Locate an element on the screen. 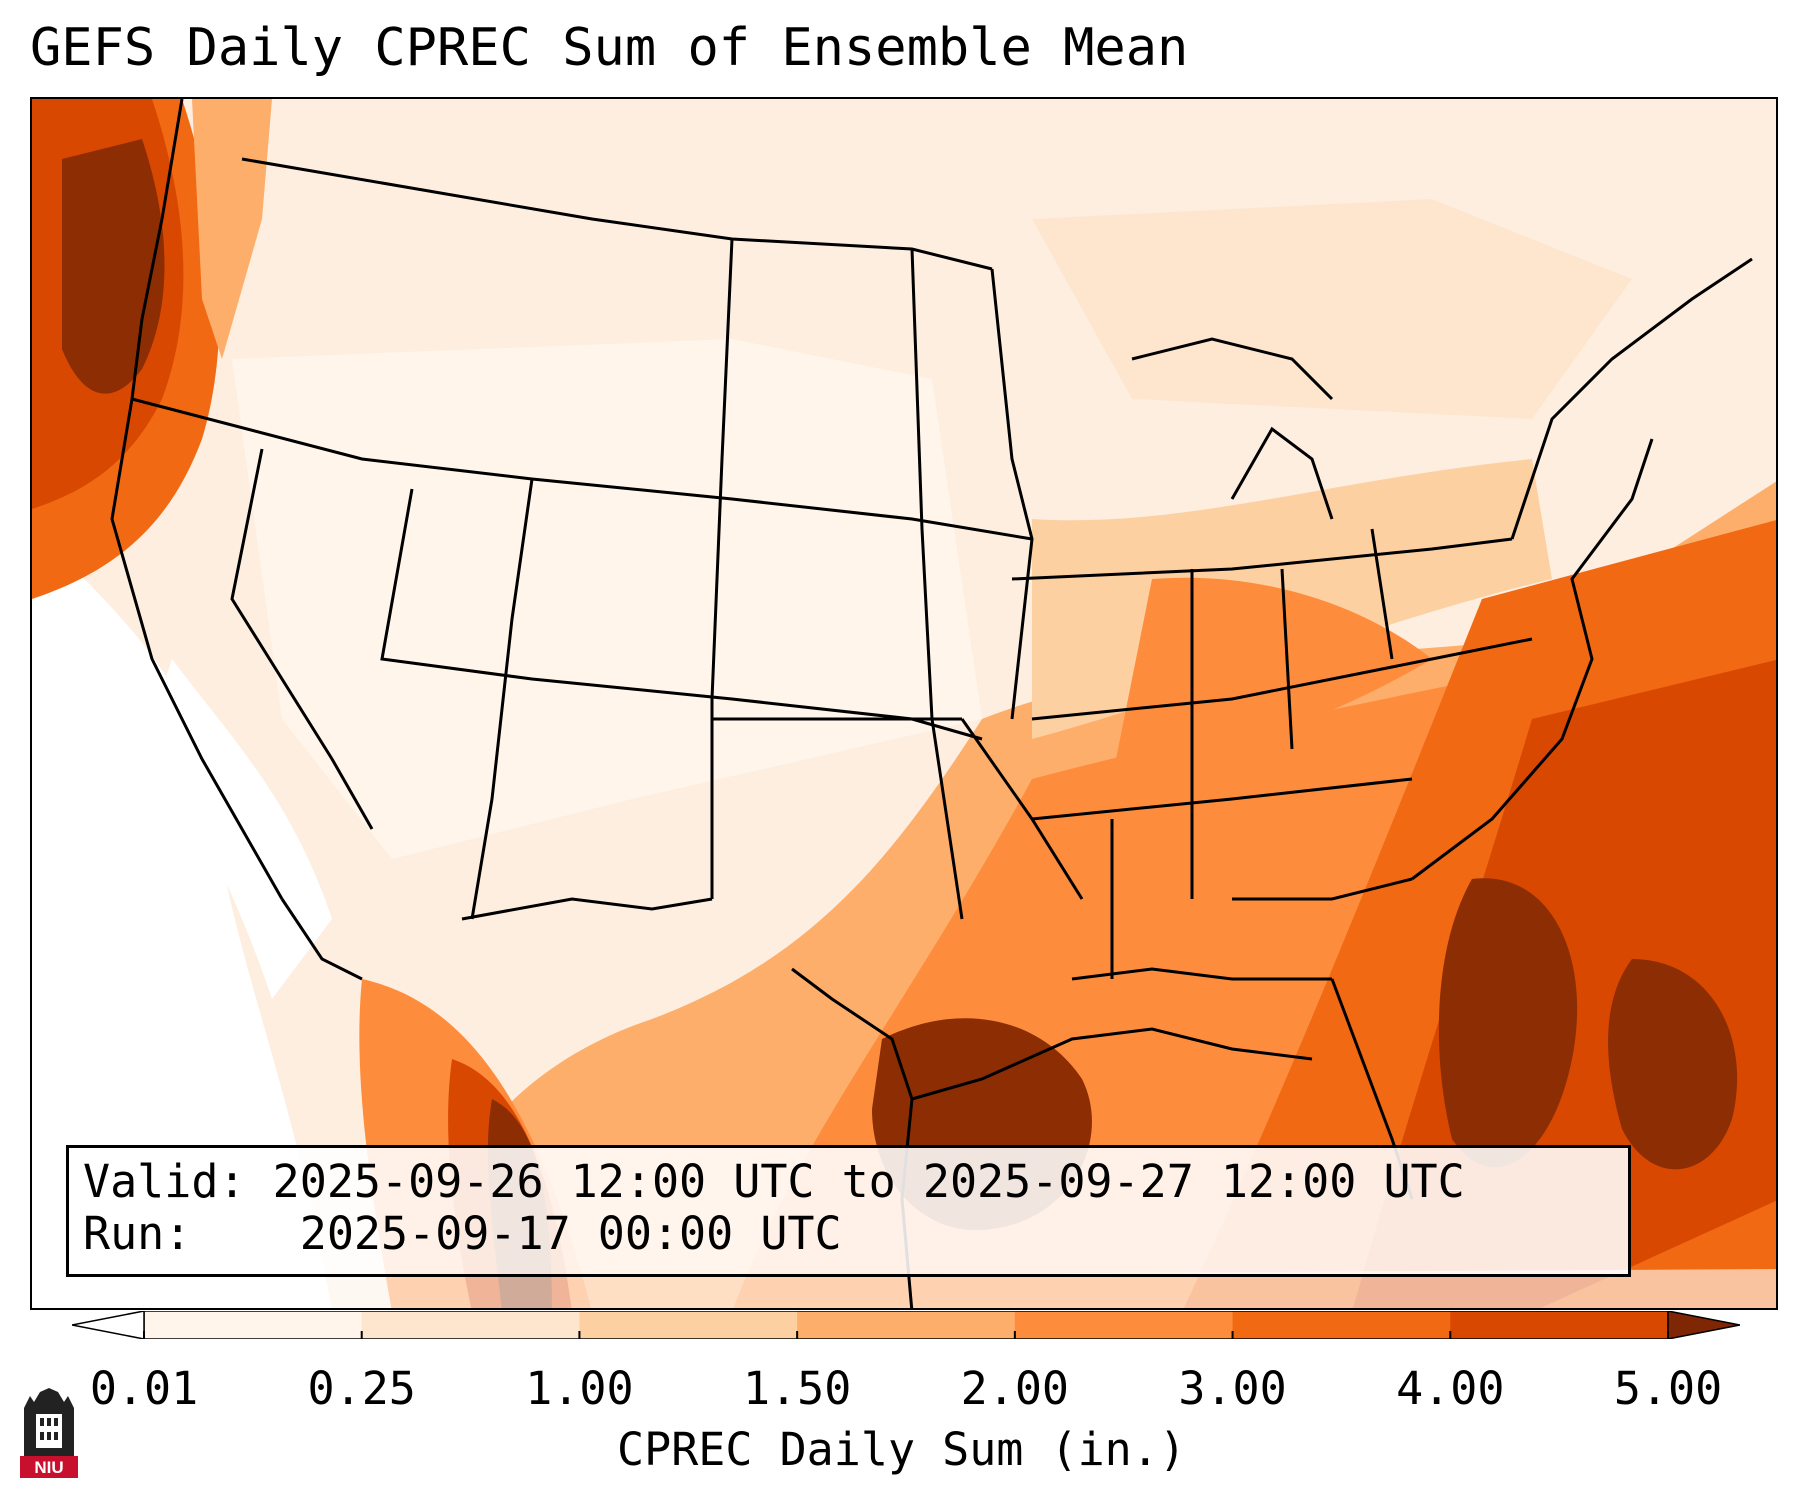  map-title: GEFS Daily CPREC Sum of Ensemble Mean is located at coordinates (609, 48).